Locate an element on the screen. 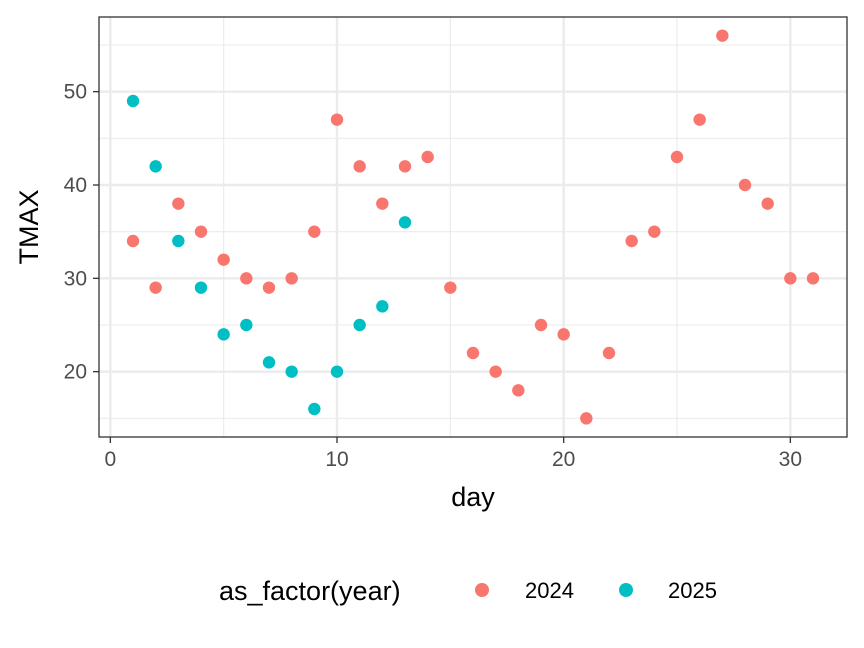 This screenshot has height=648, width=864. y-axis-title: TMAX is located at coordinates (29, 226).